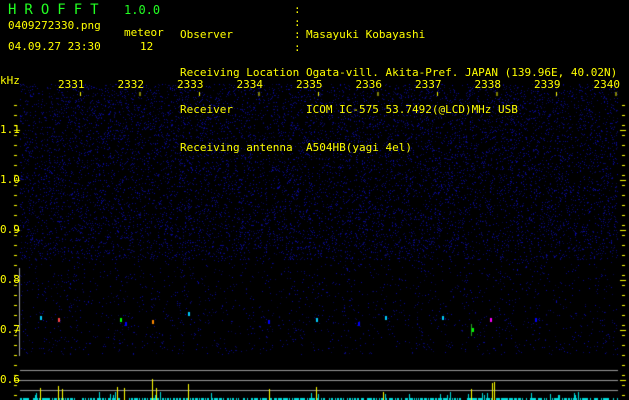 The height and width of the screenshot is (400, 629). Describe the element at coordinates (428, 84) in the screenshot. I see `x-tick-label: 2337` at that location.